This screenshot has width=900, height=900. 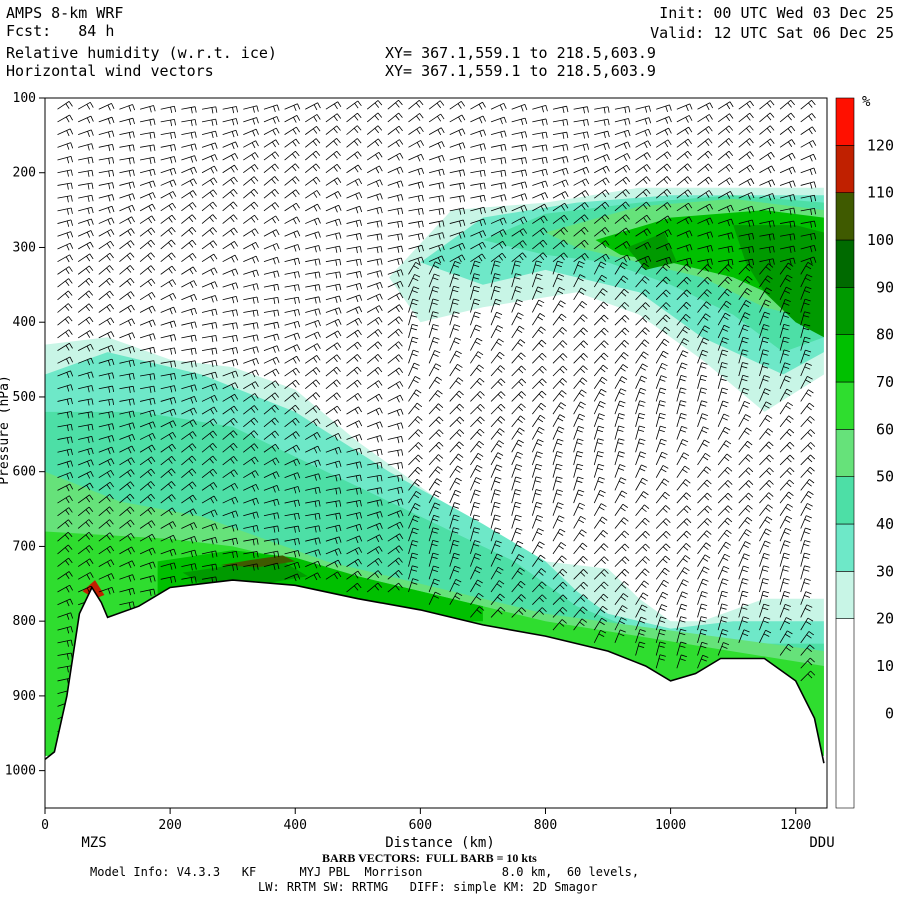 What do you see at coordinates (24, 397) in the screenshot?
I see `y-tick-label: 500` at bounding box center [24, 397].